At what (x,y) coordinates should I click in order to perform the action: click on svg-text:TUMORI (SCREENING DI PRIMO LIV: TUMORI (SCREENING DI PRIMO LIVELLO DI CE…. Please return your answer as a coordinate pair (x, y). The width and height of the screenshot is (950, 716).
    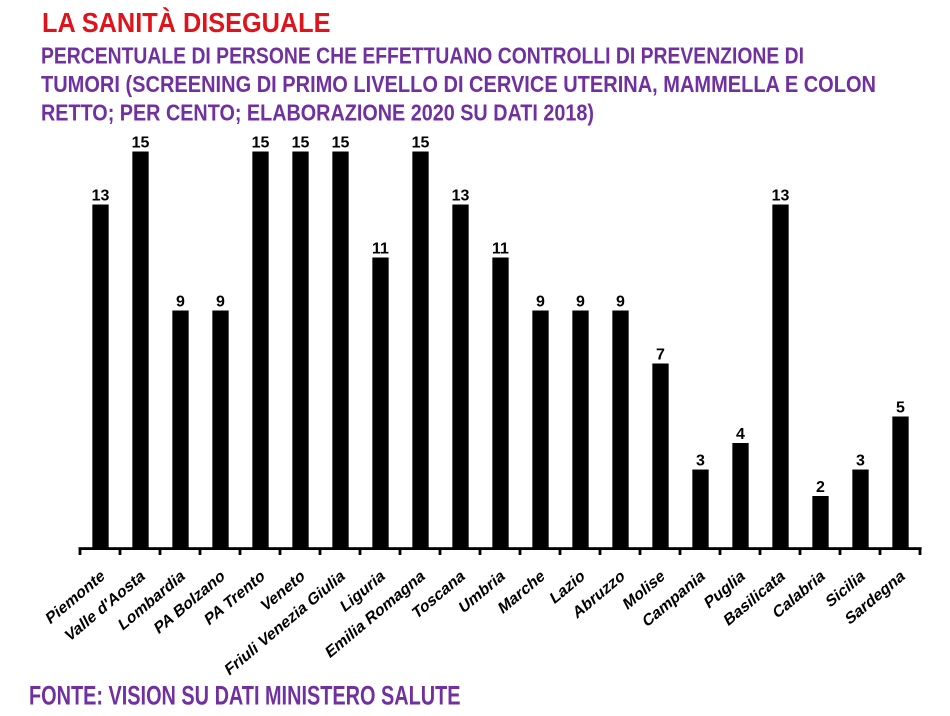
    Looking at the image, I should click on (458, 84).